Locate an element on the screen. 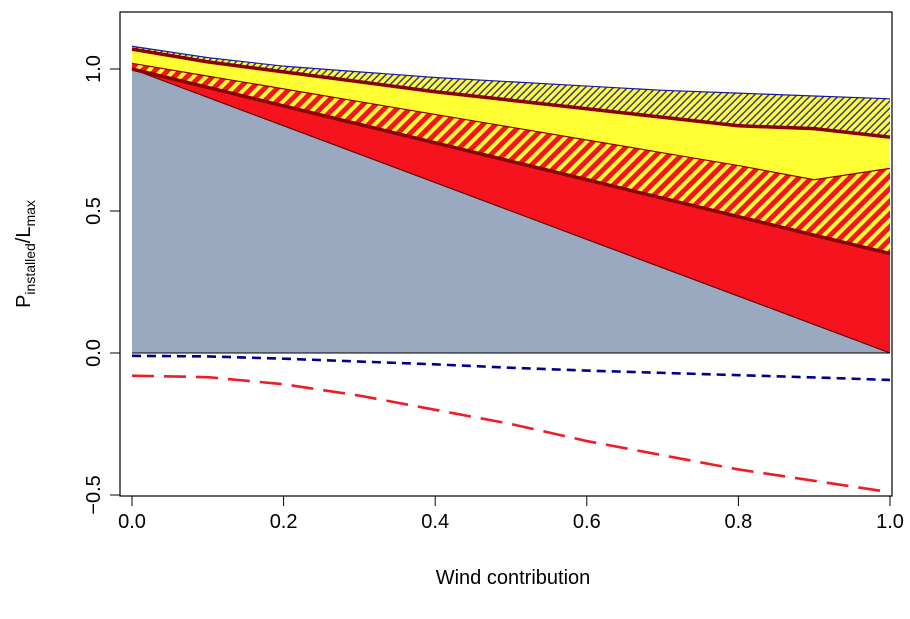 The height and width of the screenshot is (619, 910). y-tick-label: −0.5 is located at coordinates (94, 494).